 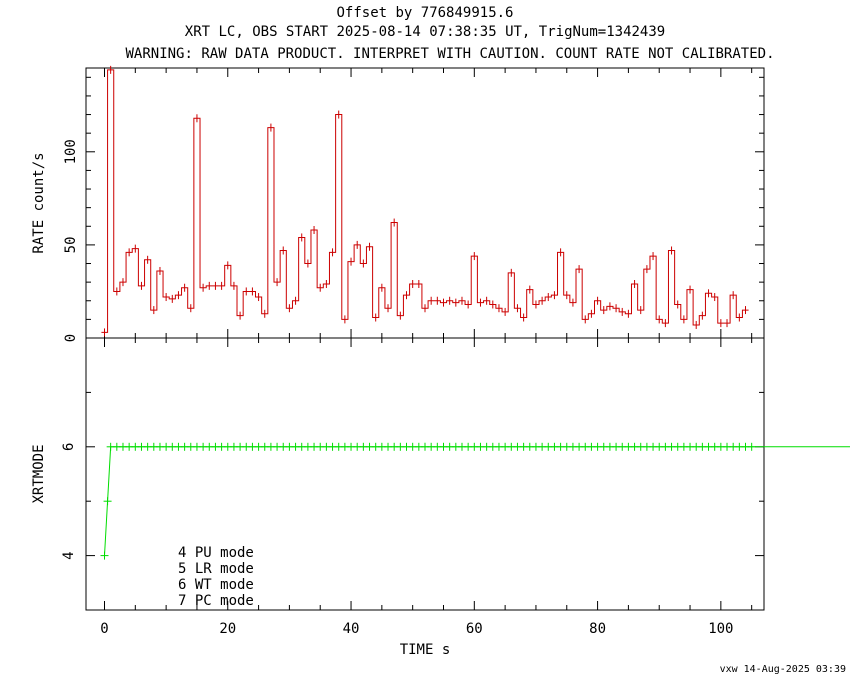 What do you see at coordinates (71, 151) in the screenshot?
I see `rate-y-tick-label: 100` at bounding box center [71, 151].